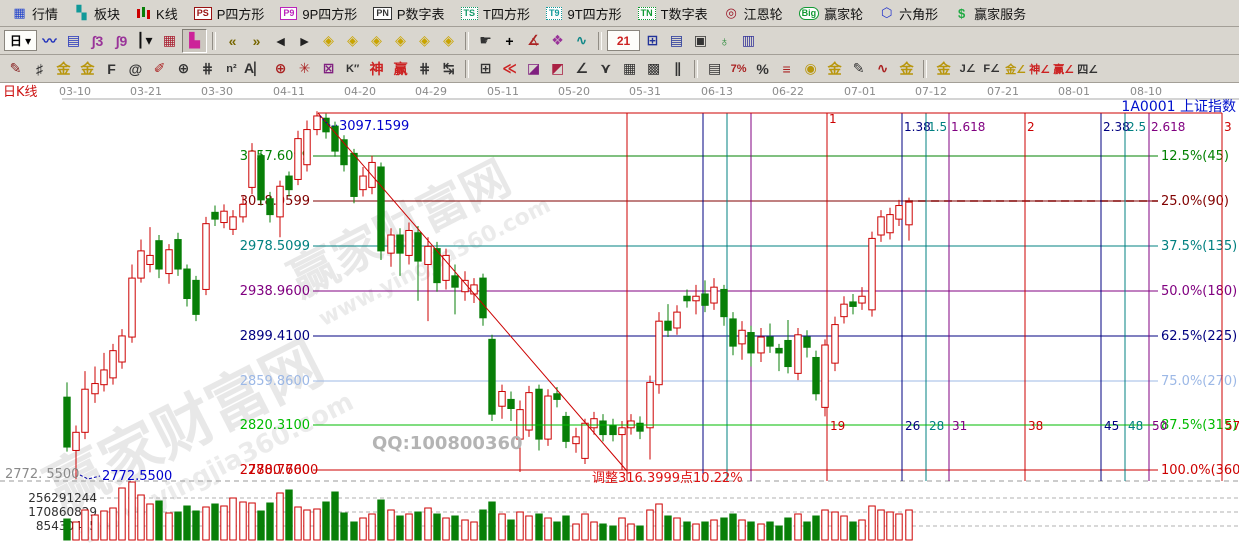 This screenshot has height=550, width=1239. Describe the element at coordinates (448, 40) in the screenshot. I see `diamond-expand-button: ◈` at that location.